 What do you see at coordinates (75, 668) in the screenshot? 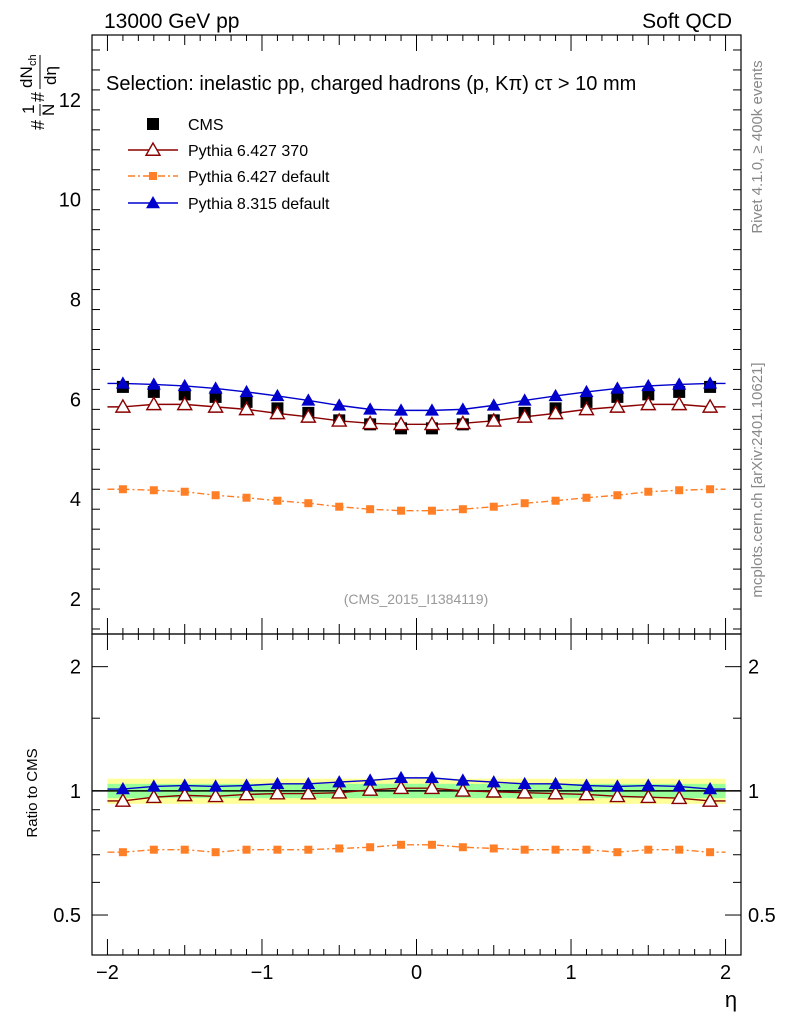
I see `ratio-y-tick-label: 2` at bounding box center [75, 668].